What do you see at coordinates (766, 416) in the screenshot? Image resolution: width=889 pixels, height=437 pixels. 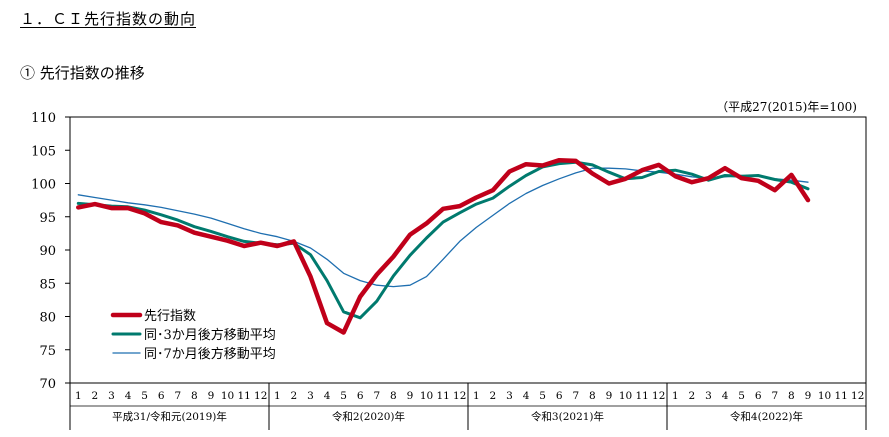 I see `year-group-label: 令和4(2022)年` at bounding box center [766, 416].